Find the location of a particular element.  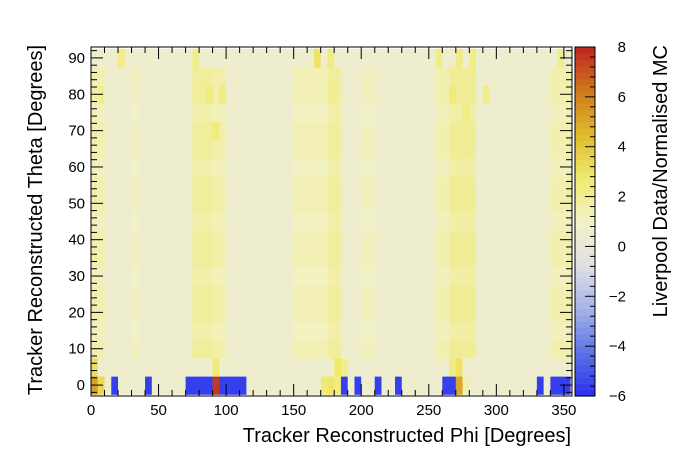

colorbar-tick-label: −2 is located at coordinates (617, 296).